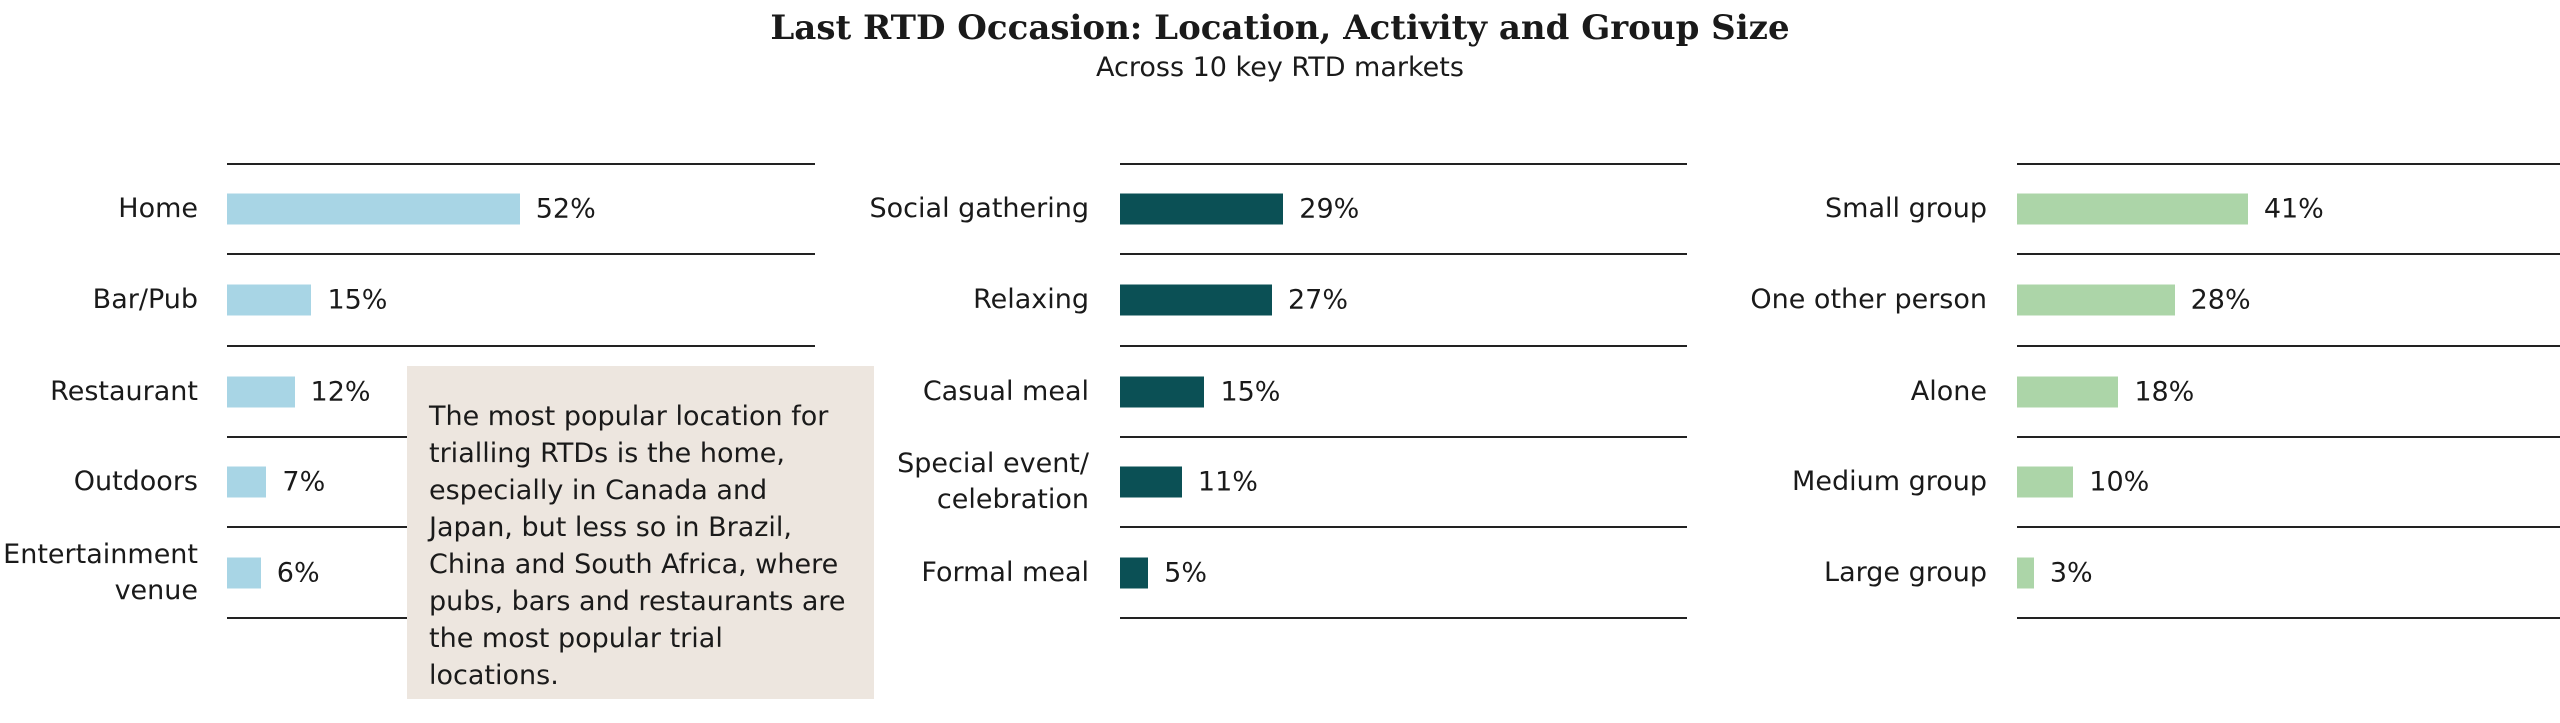 Image resolution: width=2560 pixels, height=723 pixels. What do you see at coordinates (298, 572) in the screenshot?
I see `value-label: 6%` at bounding box center [298, 572].